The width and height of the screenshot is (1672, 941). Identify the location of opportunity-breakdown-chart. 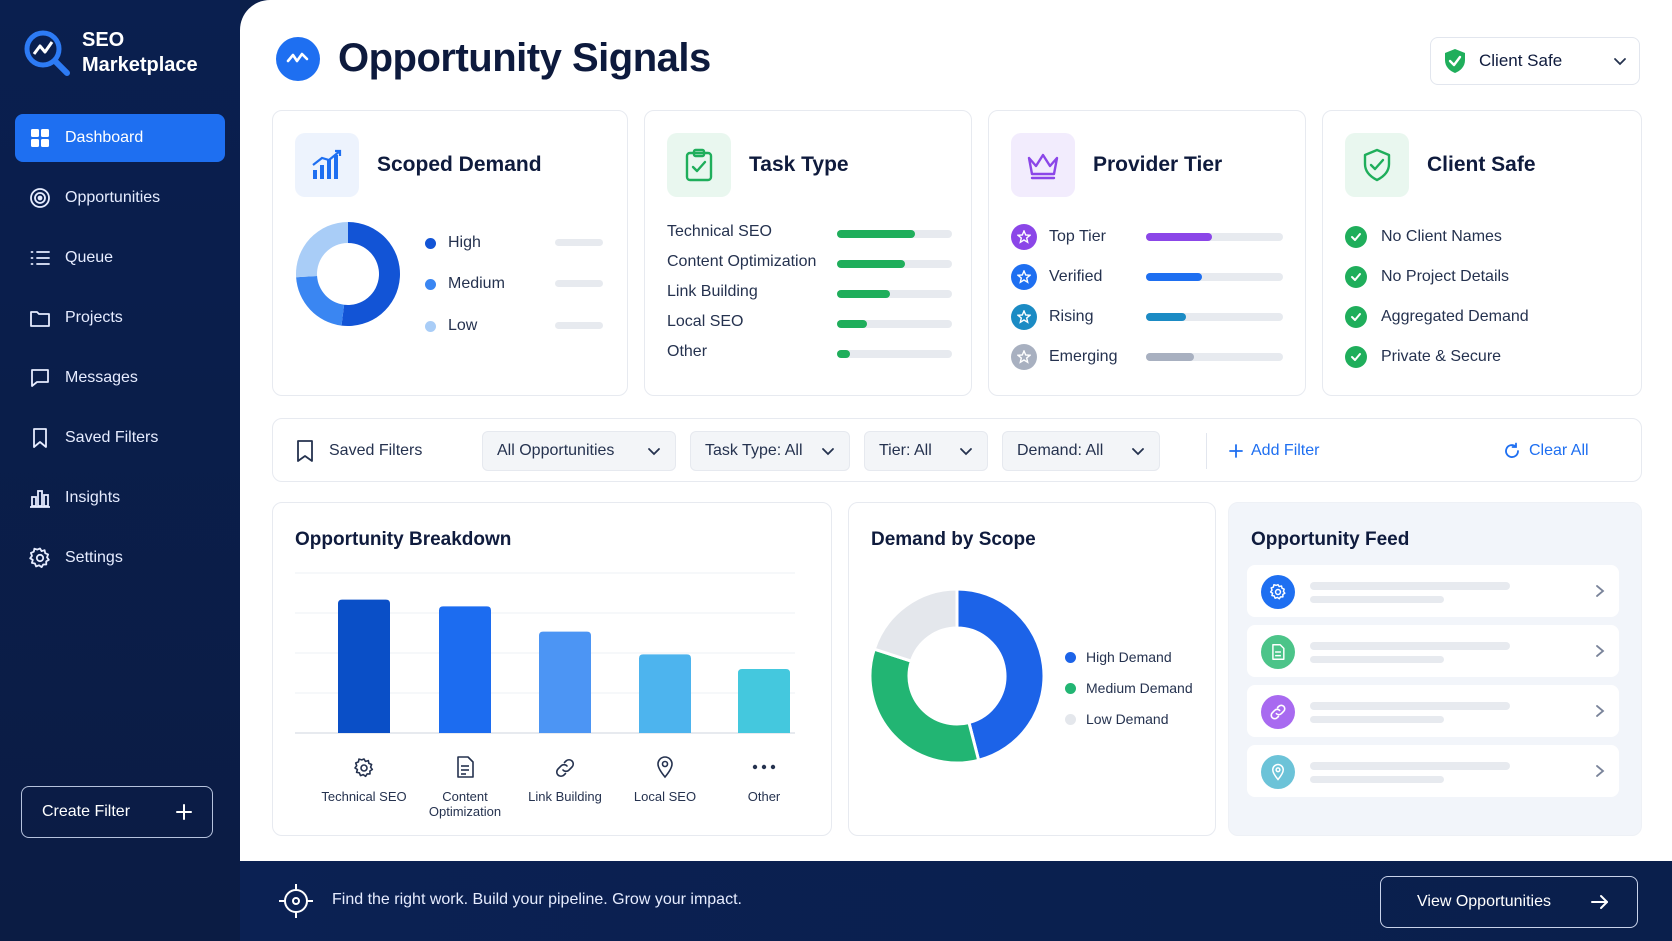
(545, 653).